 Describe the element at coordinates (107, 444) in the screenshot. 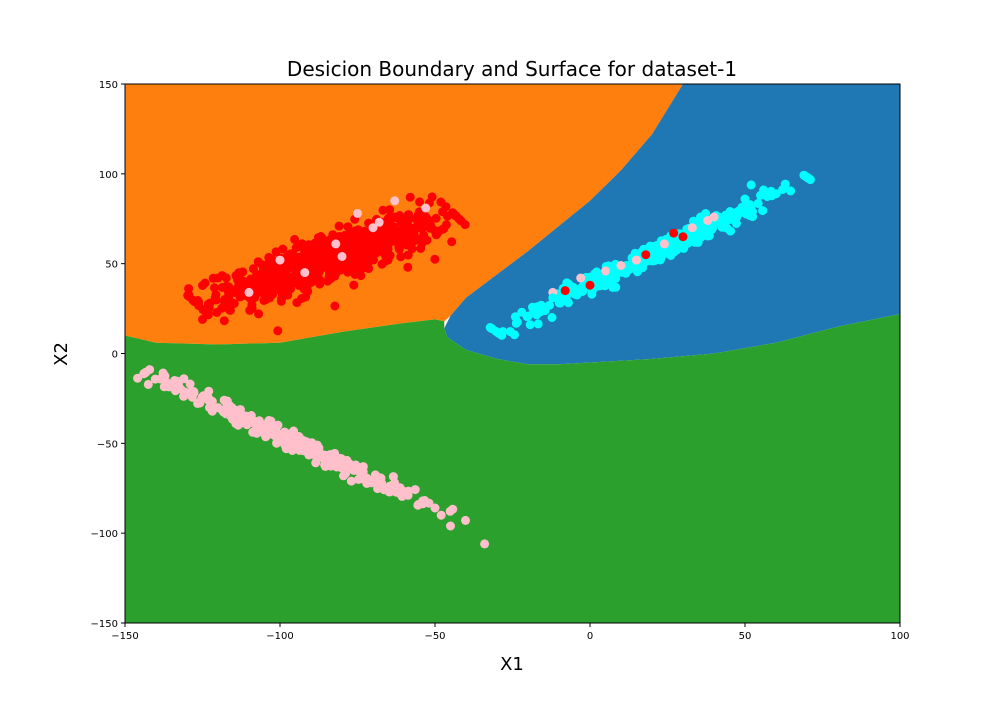

I see `y-tick-label: −50` at that location.